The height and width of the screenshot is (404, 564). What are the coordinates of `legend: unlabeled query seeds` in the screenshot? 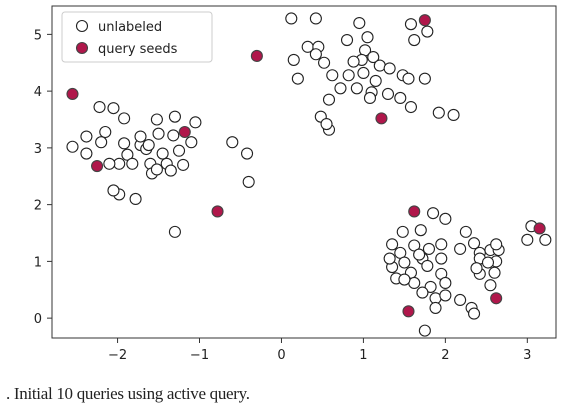 It's located at (137, 37).